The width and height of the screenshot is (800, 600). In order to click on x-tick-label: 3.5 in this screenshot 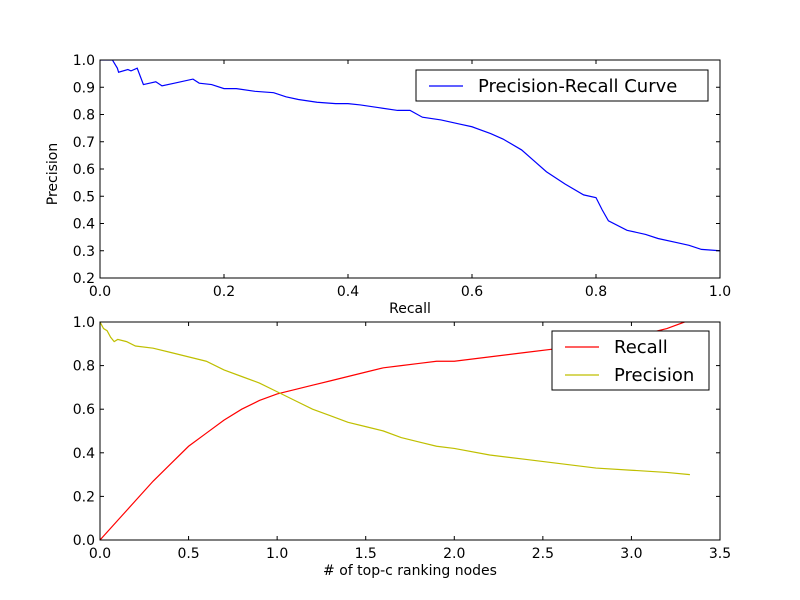, I will do `click(720, 554)`.